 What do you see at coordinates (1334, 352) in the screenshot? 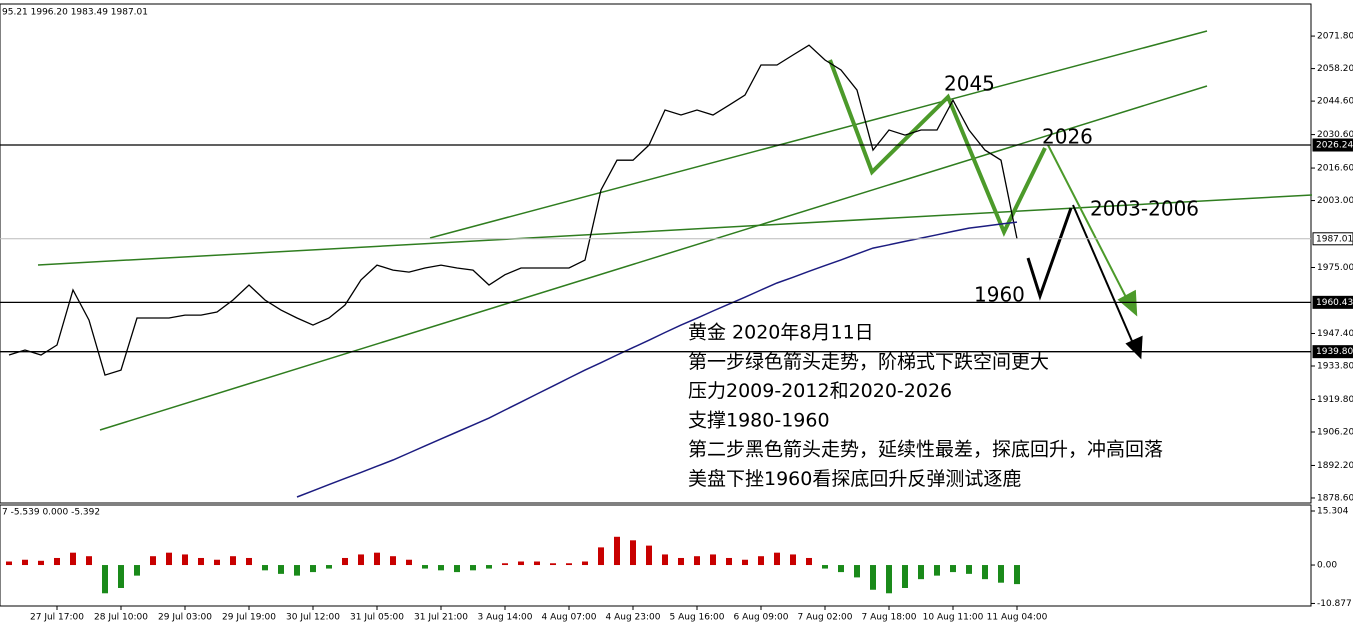
I see `level-label: 1939.80` at bounding box center [1334, 352].